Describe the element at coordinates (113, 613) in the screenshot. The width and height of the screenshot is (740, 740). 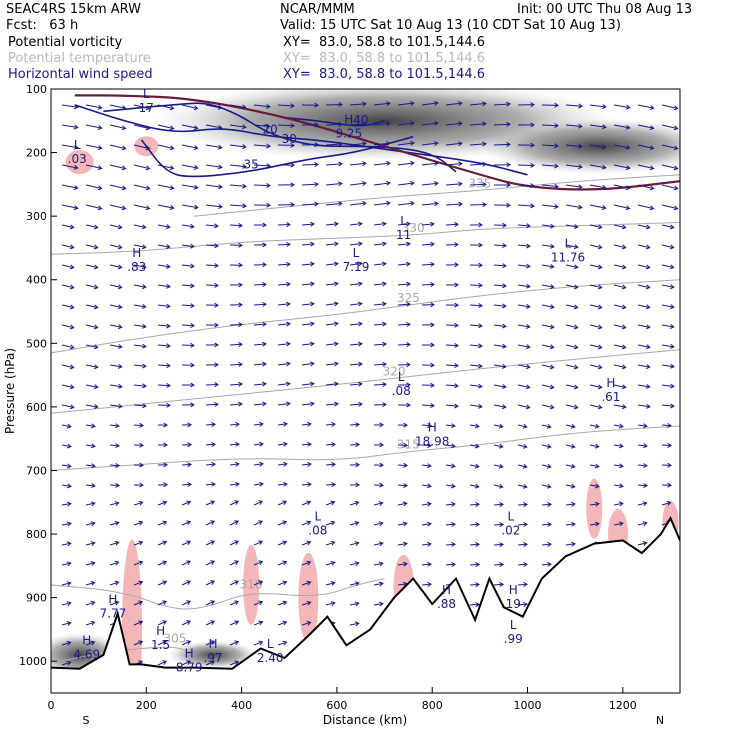
I see `extremum-value: 7.77` at that location.